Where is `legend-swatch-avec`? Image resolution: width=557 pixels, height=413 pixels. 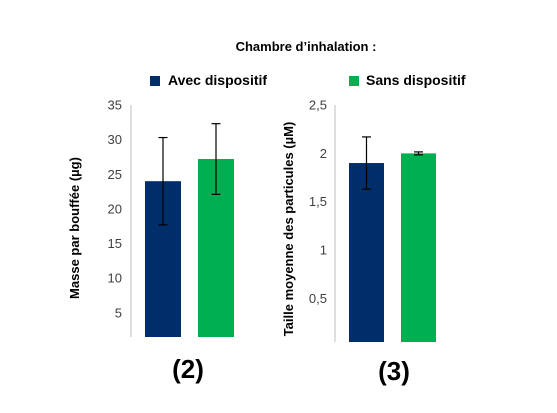 legend-swatch-avec is located at coordinates (155, 81).